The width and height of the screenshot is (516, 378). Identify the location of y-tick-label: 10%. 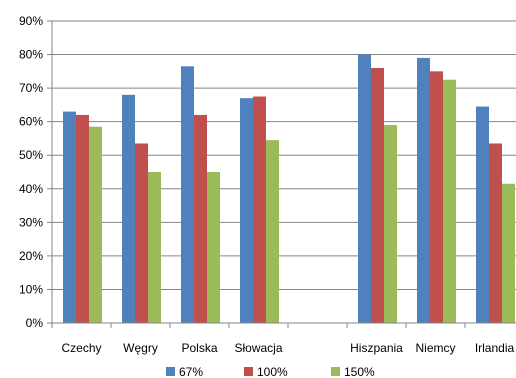
(31, 289).